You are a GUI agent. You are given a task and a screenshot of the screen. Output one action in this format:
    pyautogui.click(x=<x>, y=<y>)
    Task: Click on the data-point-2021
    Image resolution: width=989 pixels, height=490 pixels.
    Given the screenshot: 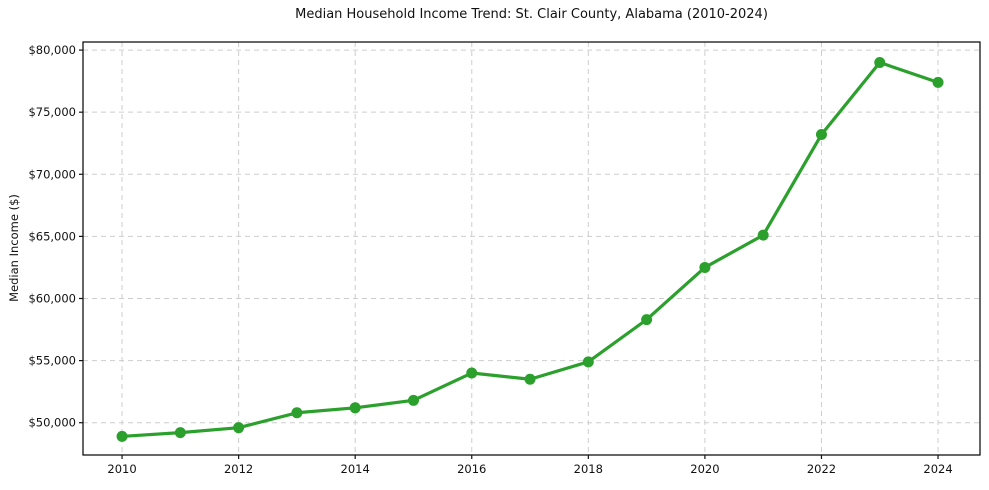 What is the action you would take?
    pyautogui.click(x=763, y=235)
    